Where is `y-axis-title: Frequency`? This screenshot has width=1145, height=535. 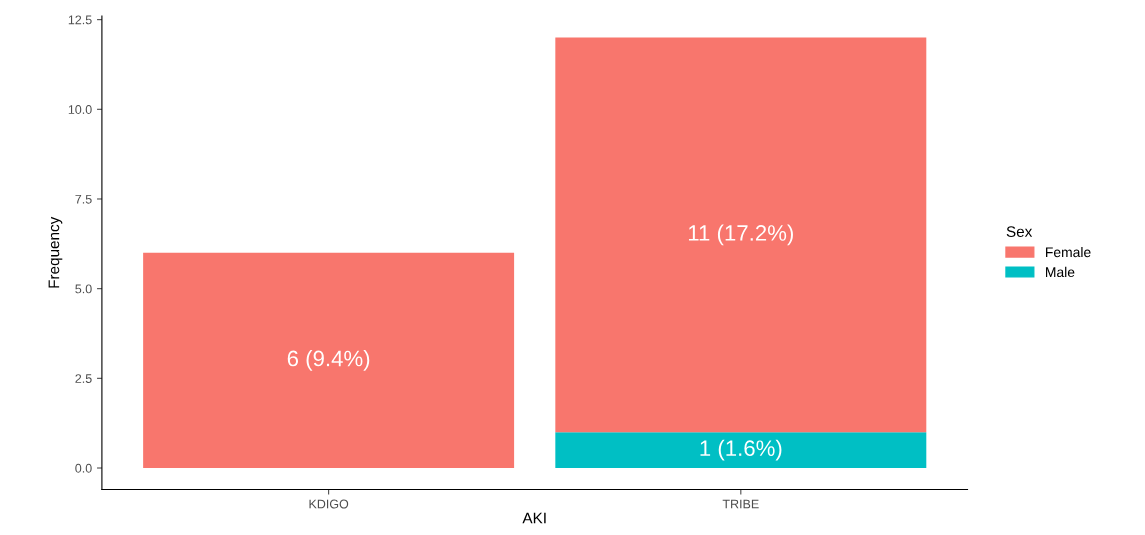
y-axis-title: Frequency is located at coordinates (55, 252).